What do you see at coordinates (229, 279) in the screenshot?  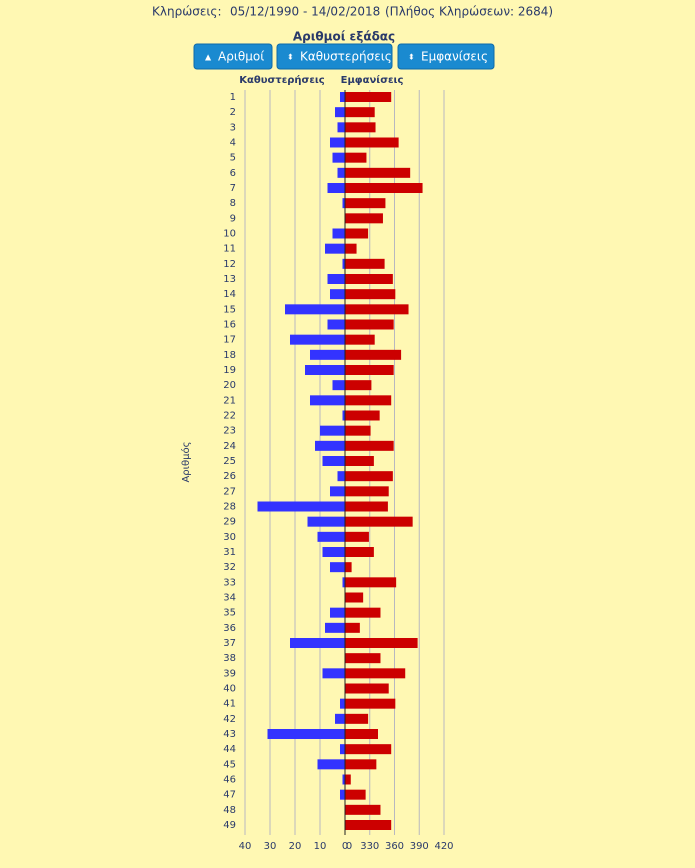 I see `y-tick-label: 13` at bounding box center [229, 279].